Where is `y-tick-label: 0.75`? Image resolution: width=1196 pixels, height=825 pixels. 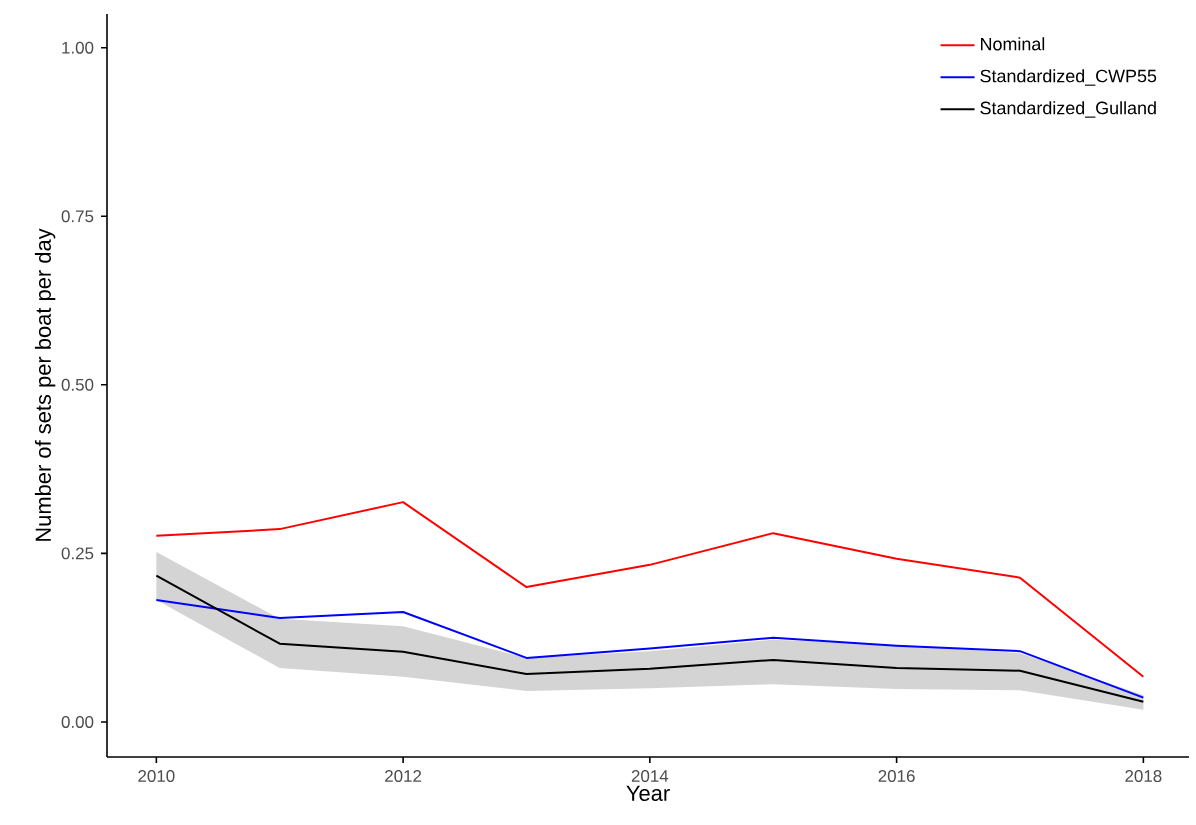
y-tick-label: 0.75 is located at coordinates (77, 216).